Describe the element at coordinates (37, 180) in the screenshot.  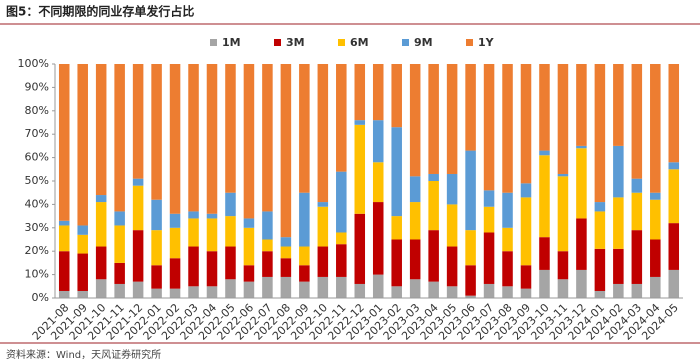
I see `y-tick-label: 50%` at that location.